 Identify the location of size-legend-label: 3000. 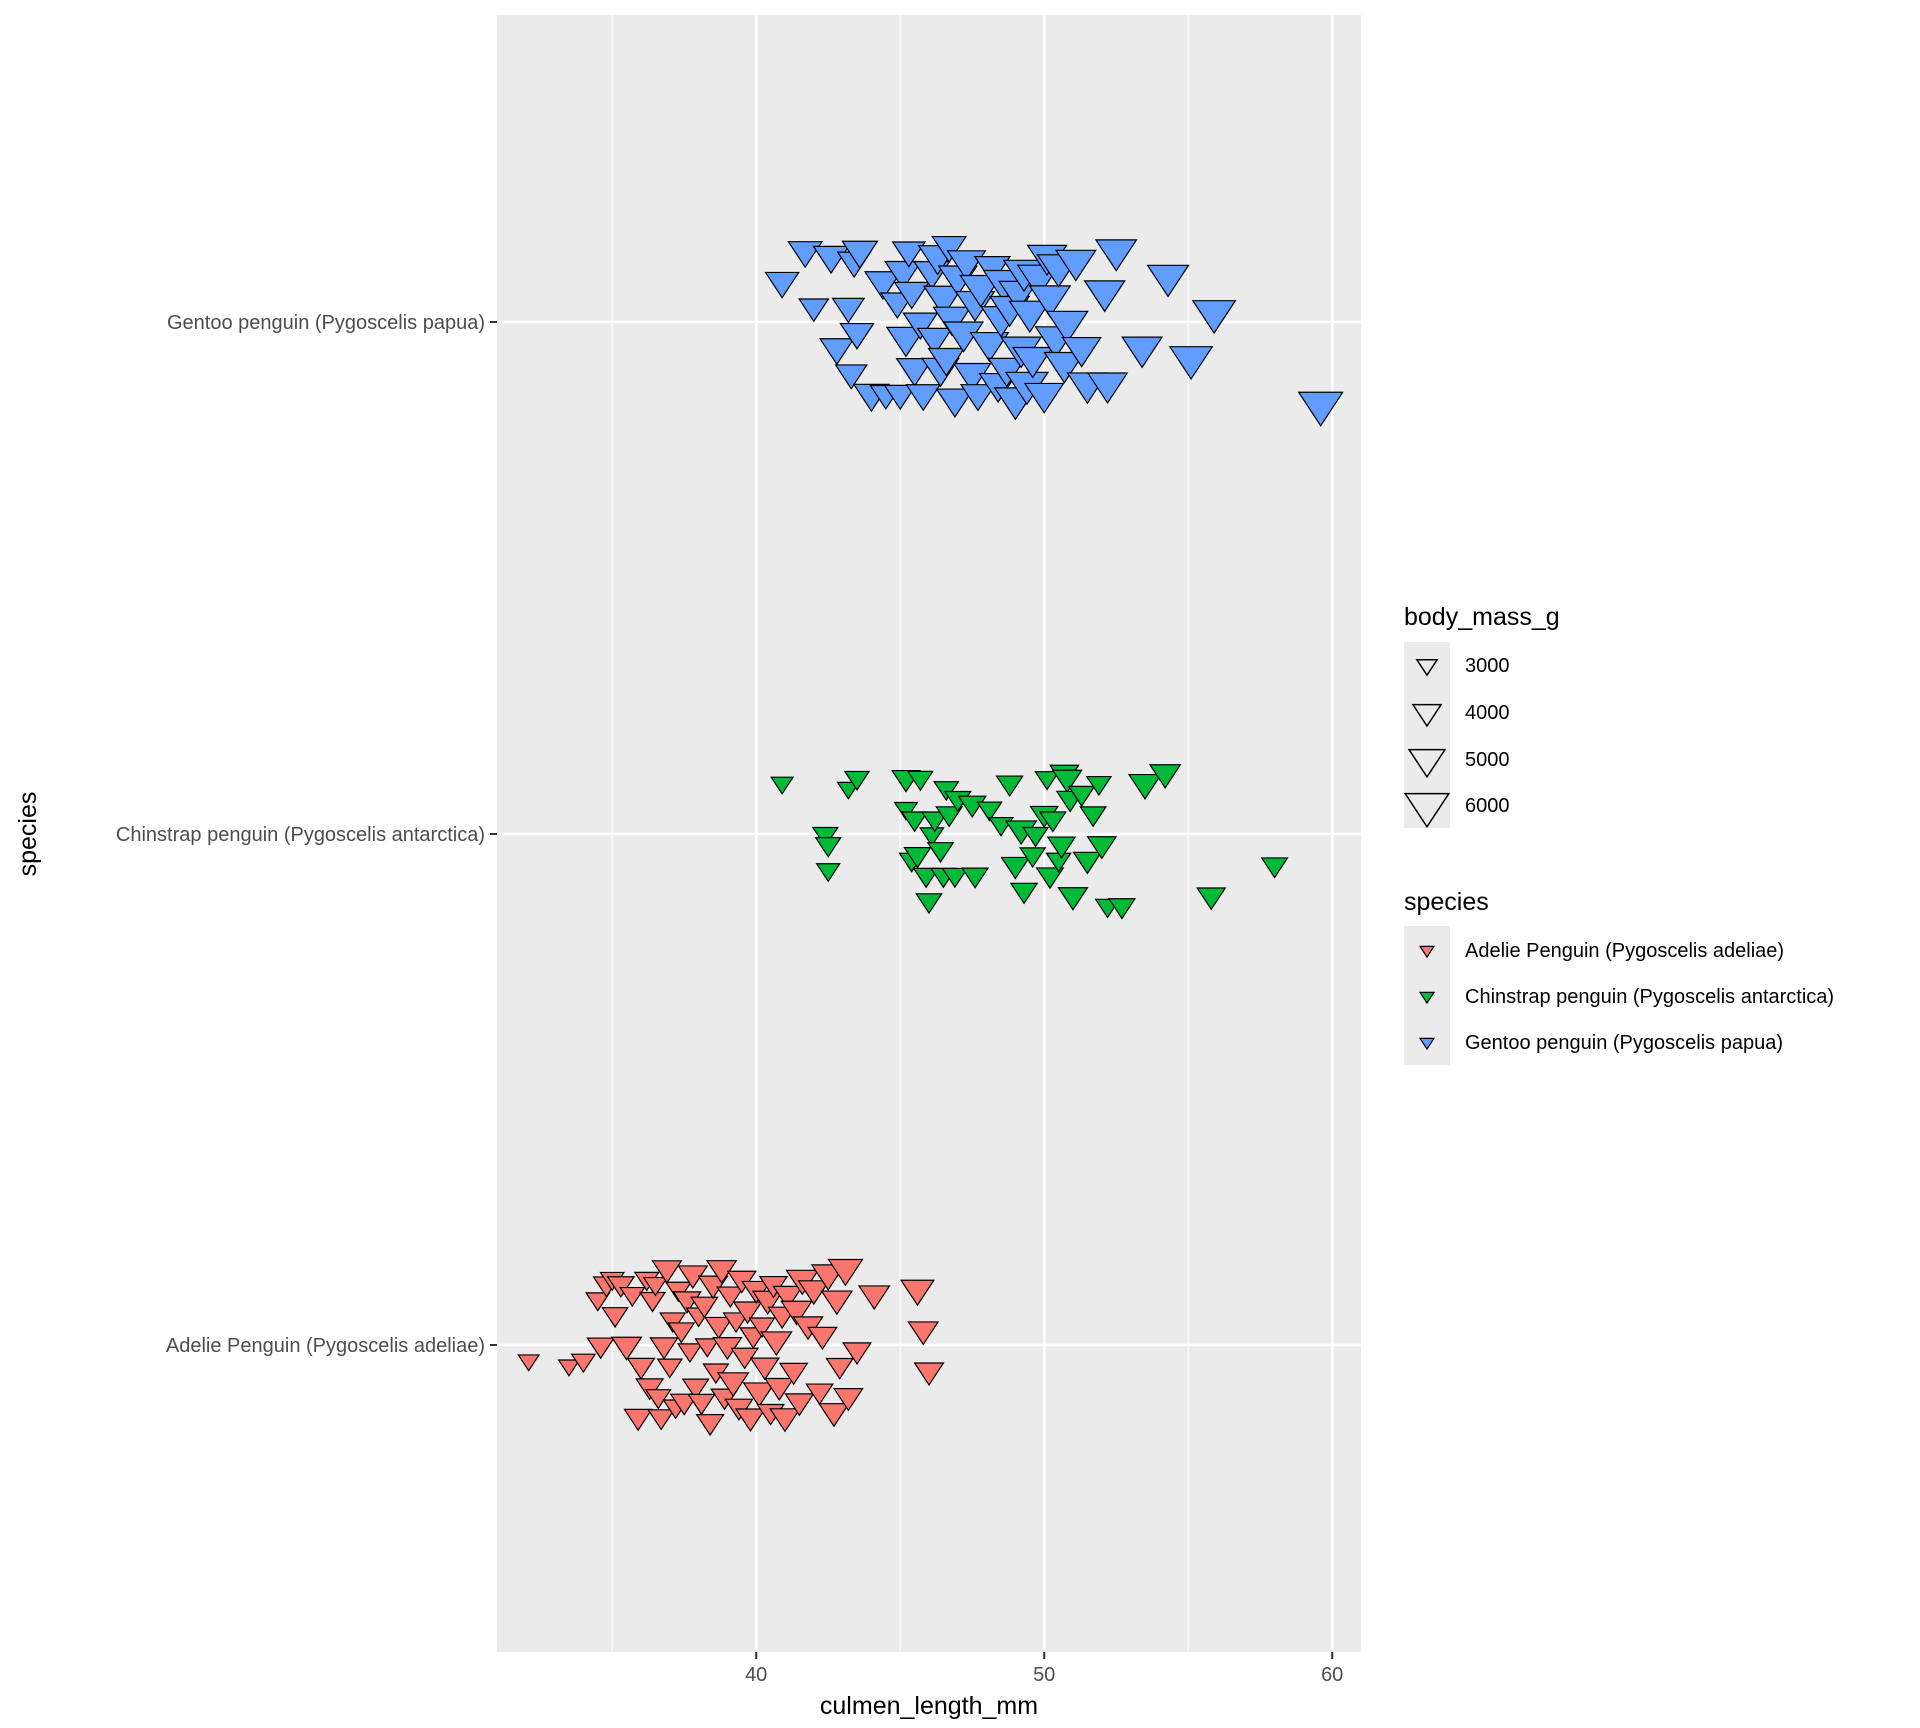
(1487, 666).